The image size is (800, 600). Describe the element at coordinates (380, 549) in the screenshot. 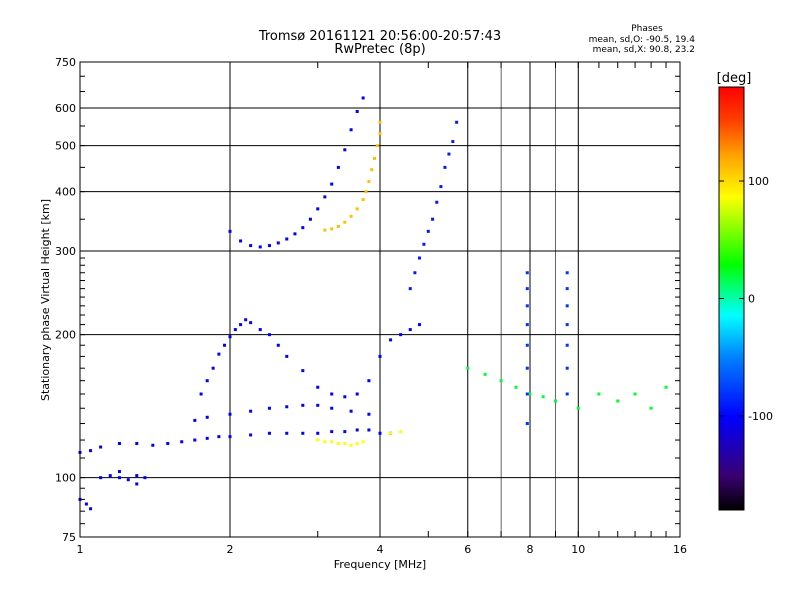

I see `x-tick-label: 4` at that location.